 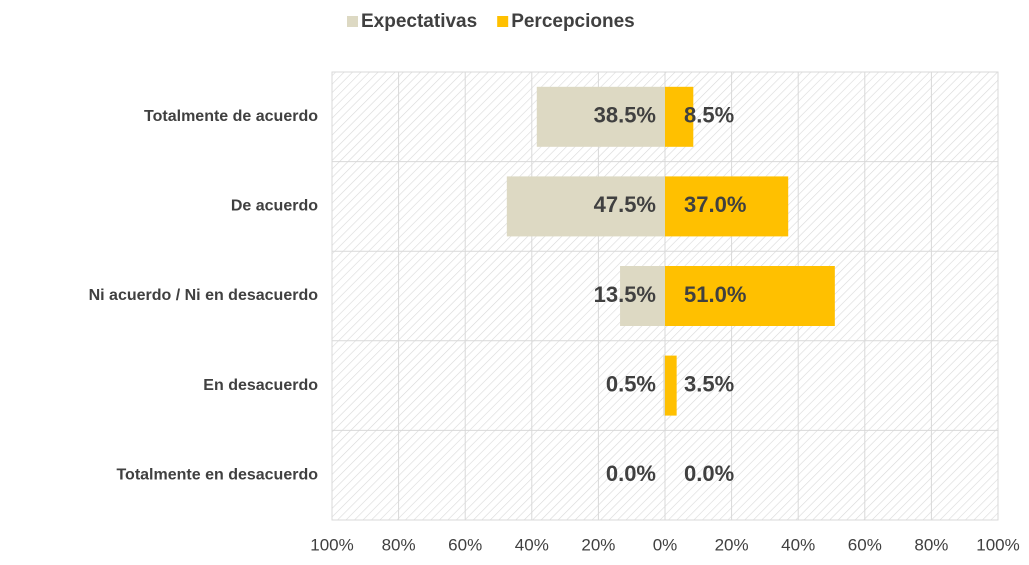 What do you see at coordinates (709, 383) in the screenshot?
I see `data-label: 3.5%` at bounding box center [709, 383].